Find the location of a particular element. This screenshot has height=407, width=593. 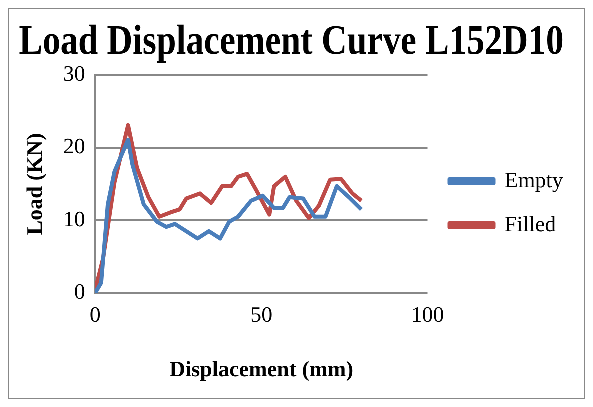

y-tick-label: 30 is located at coordinates (74, 73).